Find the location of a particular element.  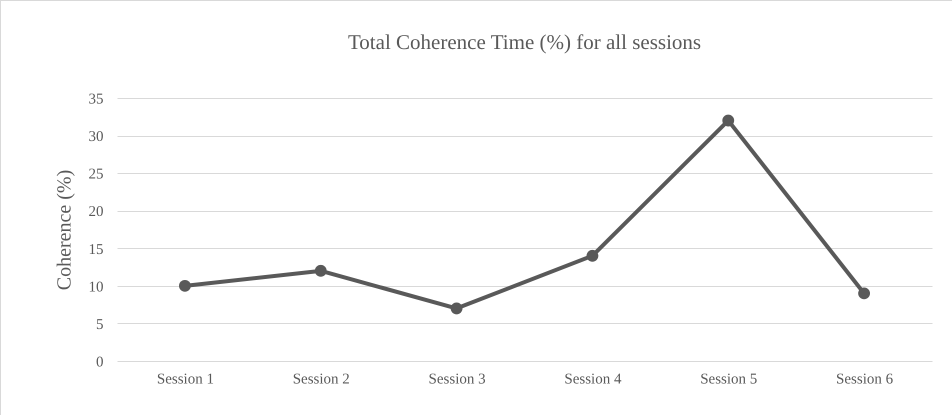

chart-title: Total Coherence Time (%) for all sessions is located at coordinates (525, 42).